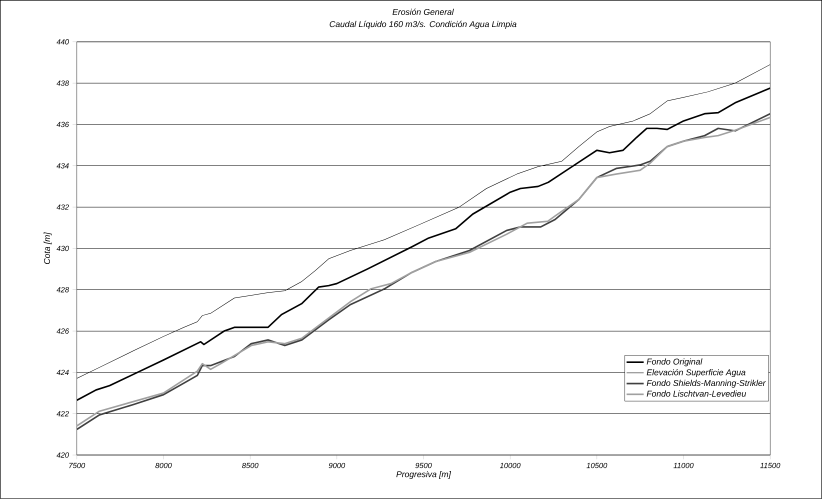  I want to click on legend-label: Elevación Superficie Agua, so click(696, 373).